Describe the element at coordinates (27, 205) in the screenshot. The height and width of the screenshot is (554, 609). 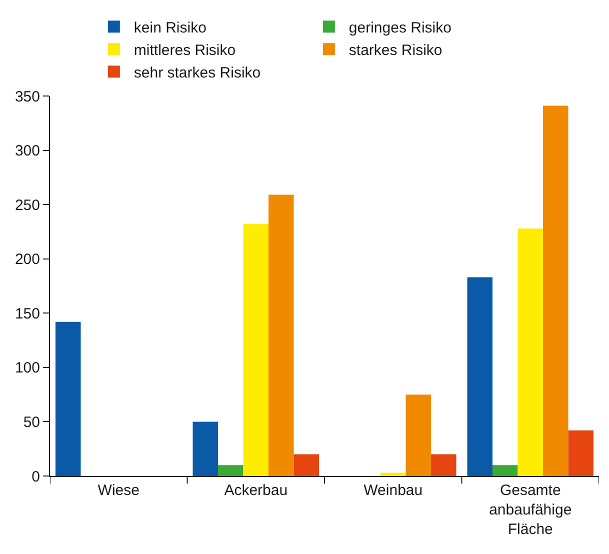
I see `y-tick-label: 250` at that location.